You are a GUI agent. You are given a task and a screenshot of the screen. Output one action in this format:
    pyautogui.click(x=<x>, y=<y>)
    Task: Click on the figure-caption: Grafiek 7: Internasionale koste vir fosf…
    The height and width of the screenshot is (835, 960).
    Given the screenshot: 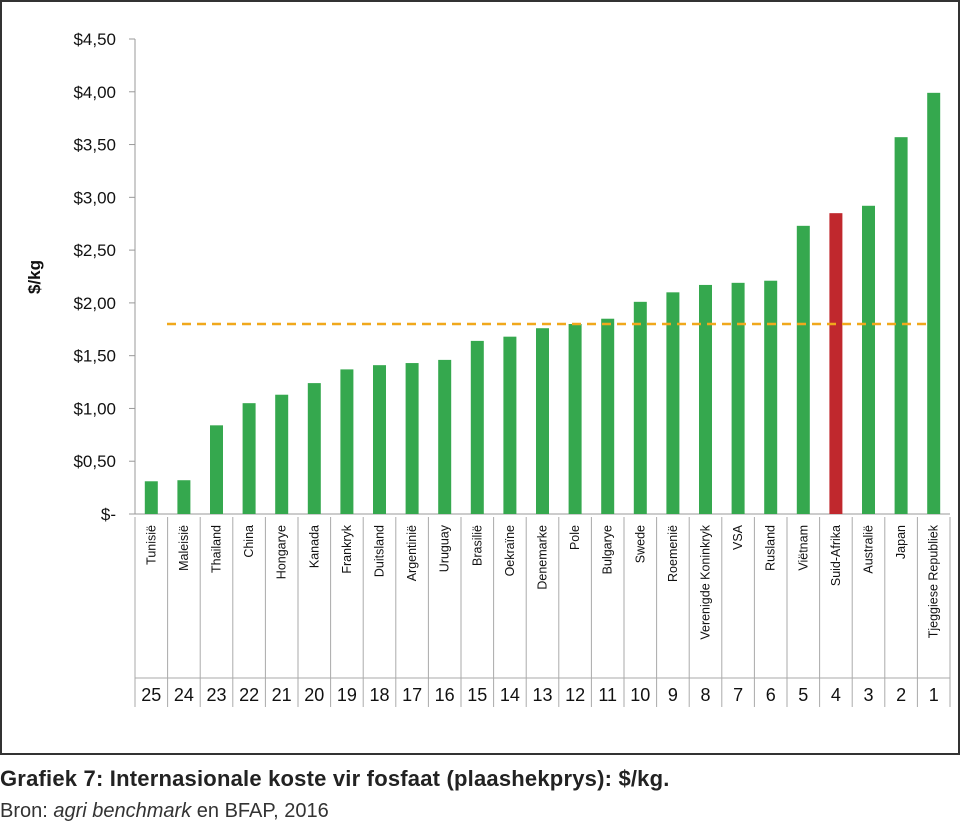 What is the action you would take?
    pyautogui.click(x=335, y=778)
    